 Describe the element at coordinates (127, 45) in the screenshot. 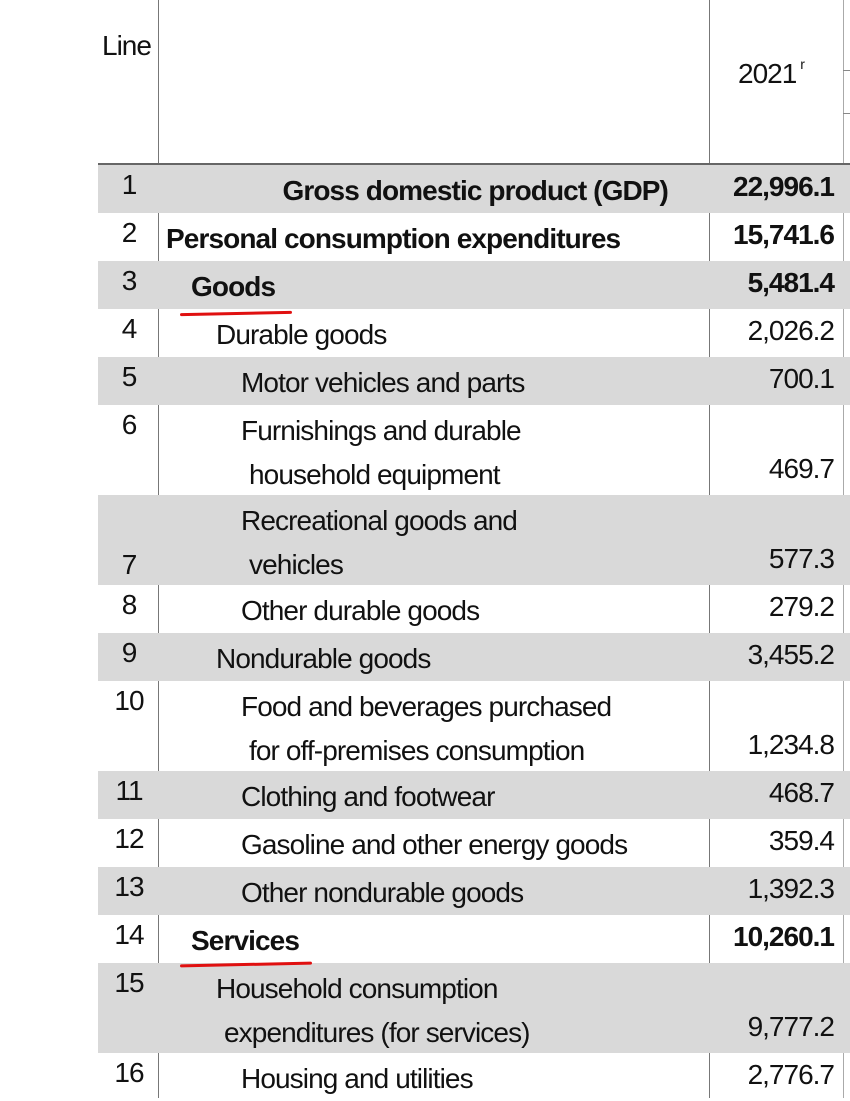

I see `header-line: Line` at that location.